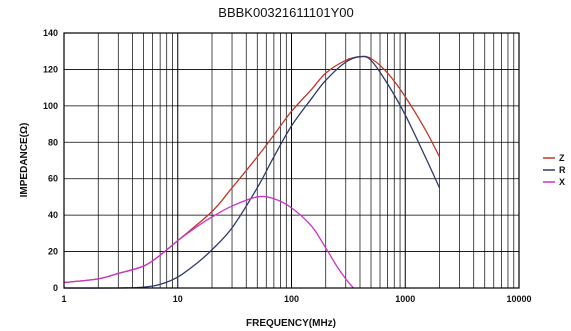 Image resolution: width=571 pixels, height=331 pixels. Describe the element at coordinates (55, 288) in the screenshot. I see `y-tick-label: 0` at that location.